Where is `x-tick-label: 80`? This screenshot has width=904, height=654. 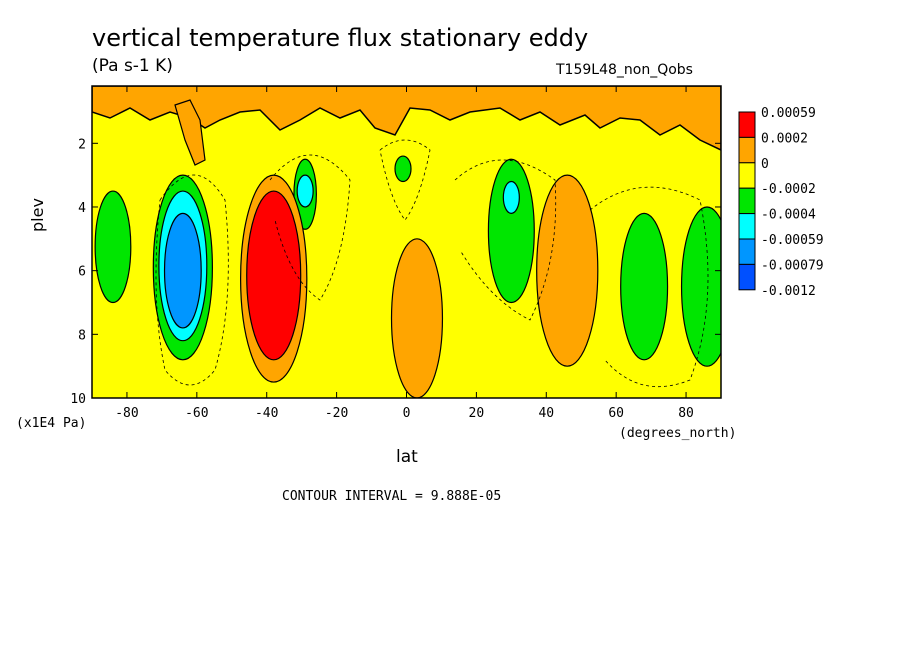 x-tick-label: 80 is located at coordinates (686, 413).